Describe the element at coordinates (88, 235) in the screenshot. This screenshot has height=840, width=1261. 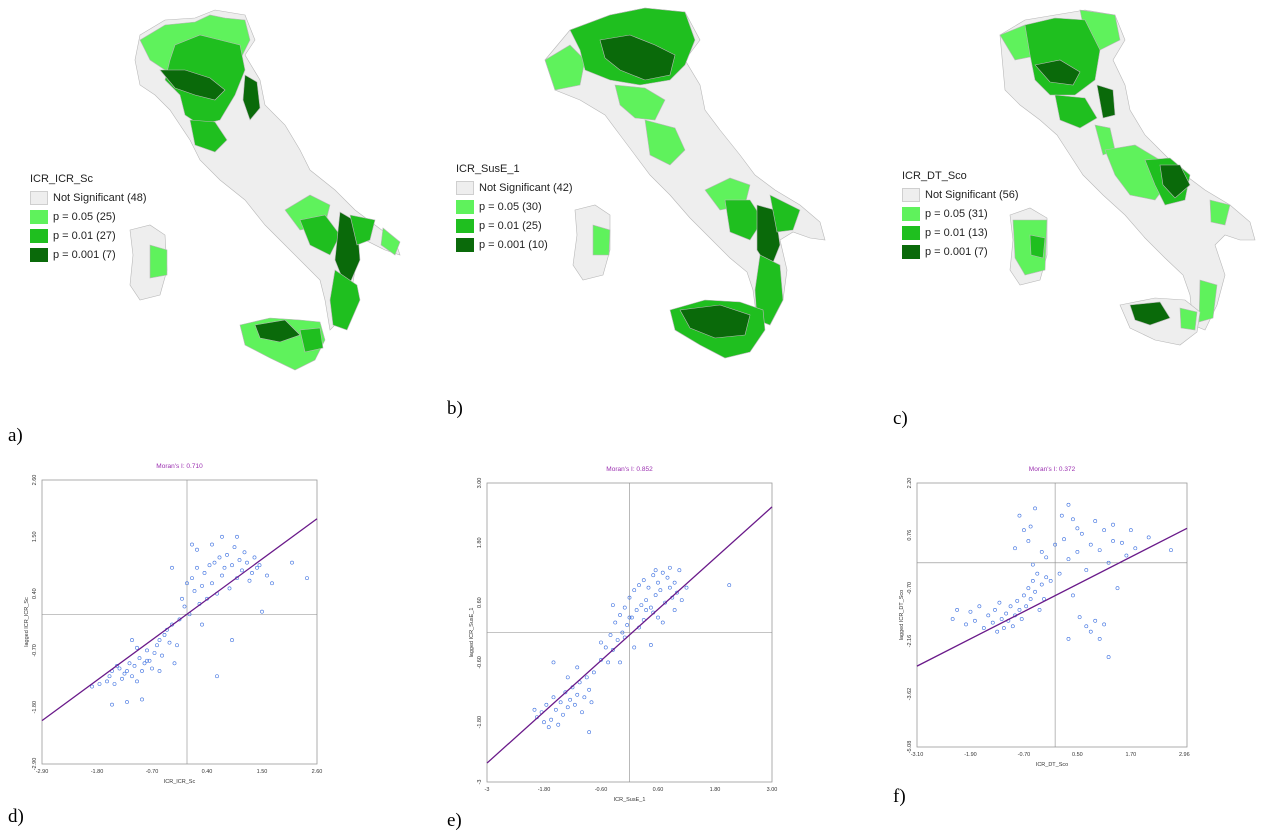
I see `legend-a-item-2: p = 0.01 (27)` at that location.